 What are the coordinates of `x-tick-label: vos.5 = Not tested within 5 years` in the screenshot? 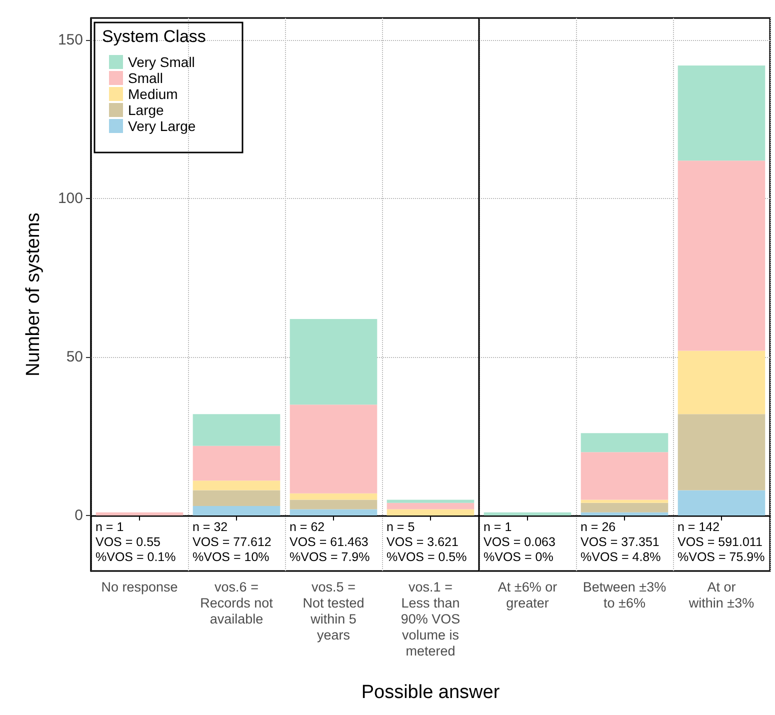 It's located at (333, 611).